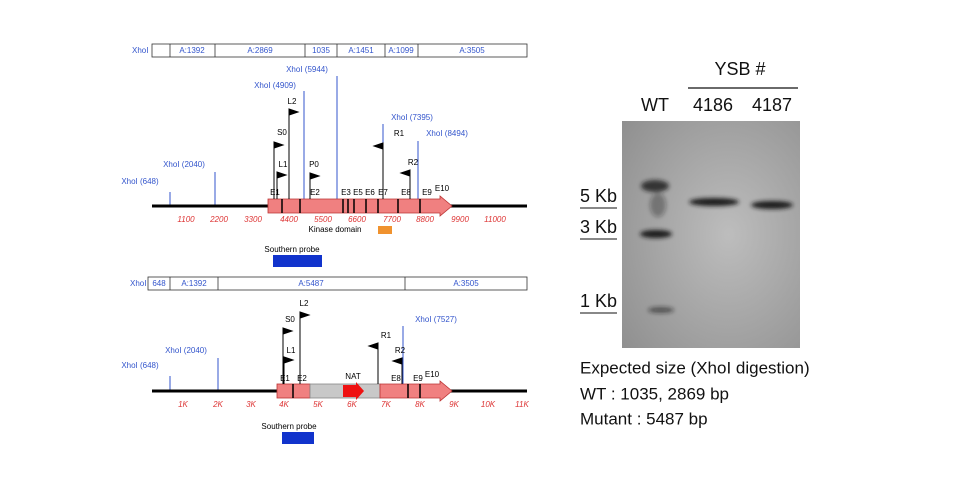  Describe the element at coordinates (598, 227) in the screenshot. I see `marker-label: 3 Kb` at that location.